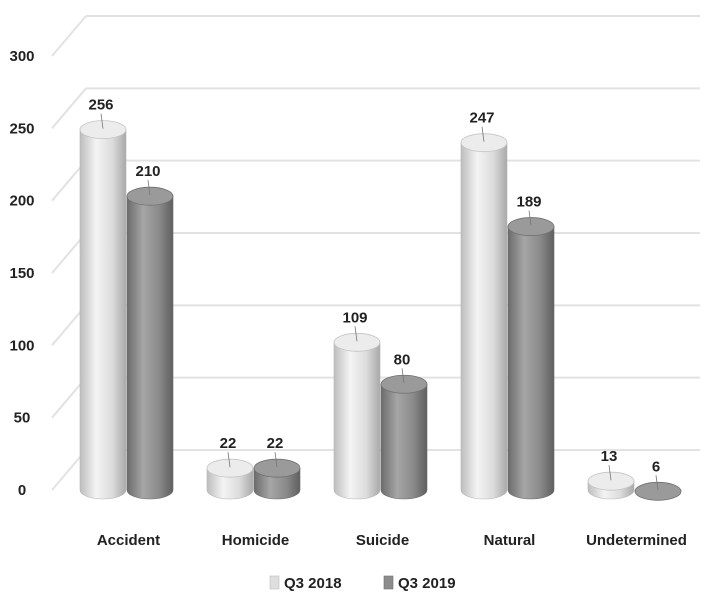 Image resolution: width=708 pixels, height=603 pixels. Describe the element at coordinates (256, 540) in the screenshot. I see `x-tick-label: Homicide` at that location.